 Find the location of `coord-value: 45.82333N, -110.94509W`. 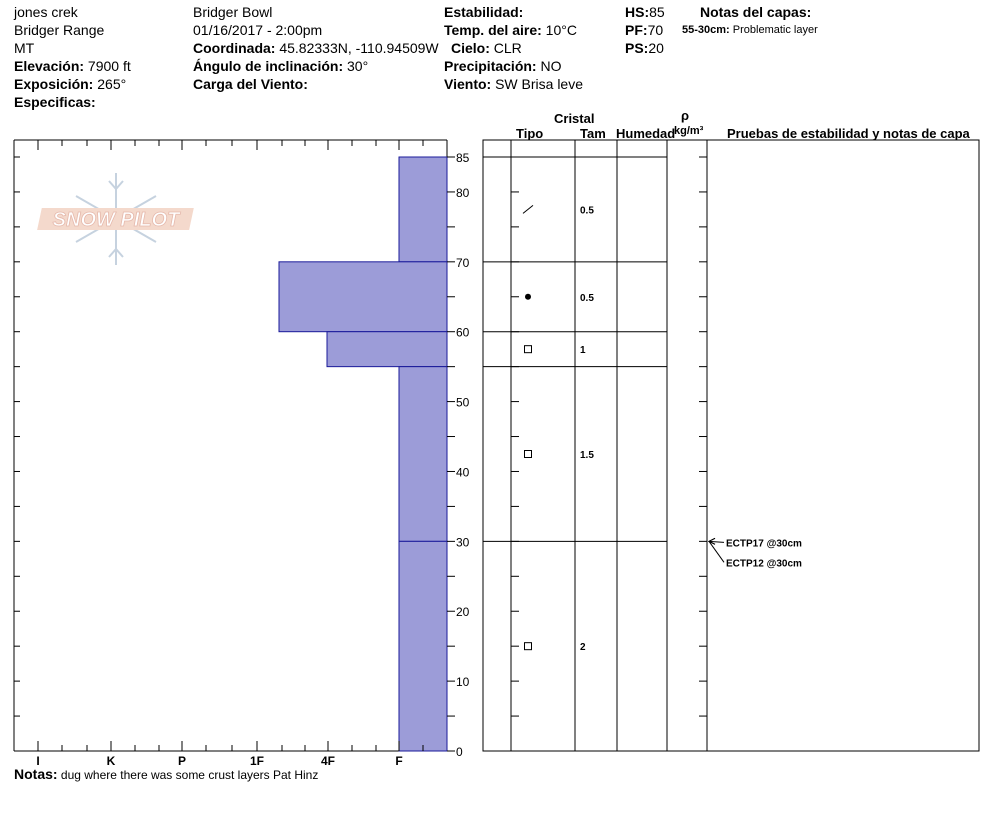

coord-value: 45.82333N, -110.94509W is located at coordinates (359, 48).